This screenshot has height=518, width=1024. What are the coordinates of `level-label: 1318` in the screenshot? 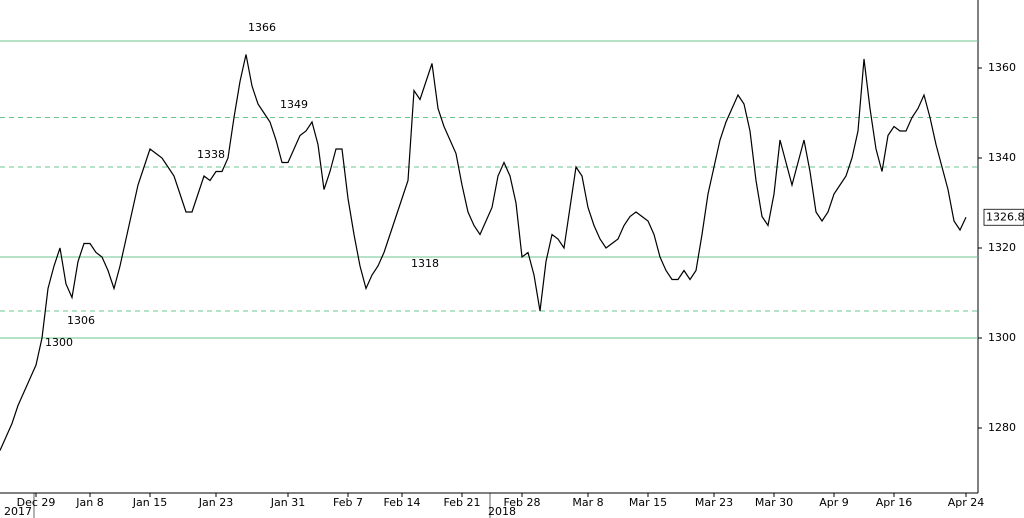 It's located at (425, 263).